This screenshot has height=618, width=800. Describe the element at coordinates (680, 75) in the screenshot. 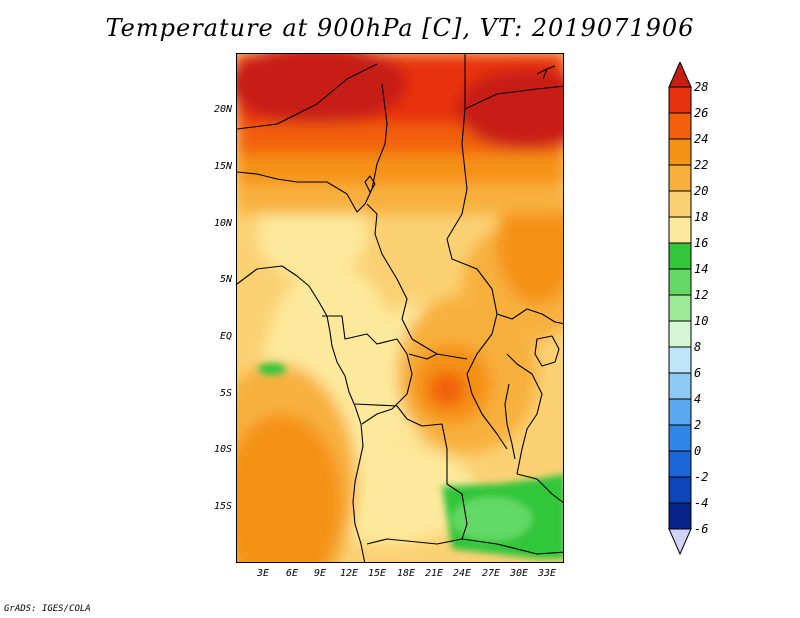

I see `colorbar-arrow-top` at that location.